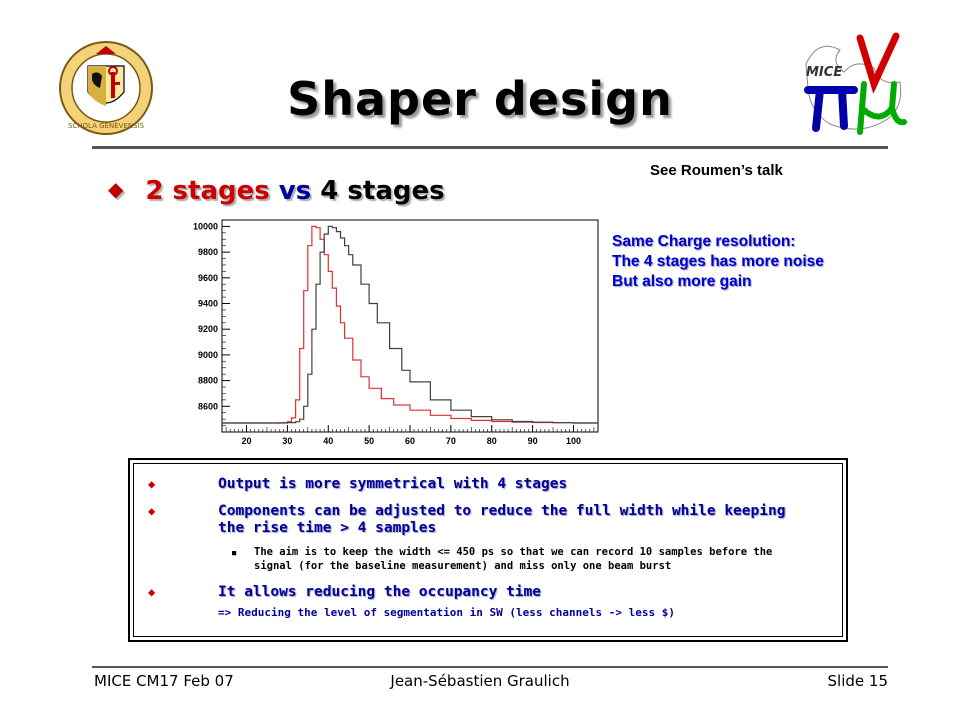  Describe the element at coordinates (205, 226) in the screenshot. I see `y-tick-label: 10000` at that location.